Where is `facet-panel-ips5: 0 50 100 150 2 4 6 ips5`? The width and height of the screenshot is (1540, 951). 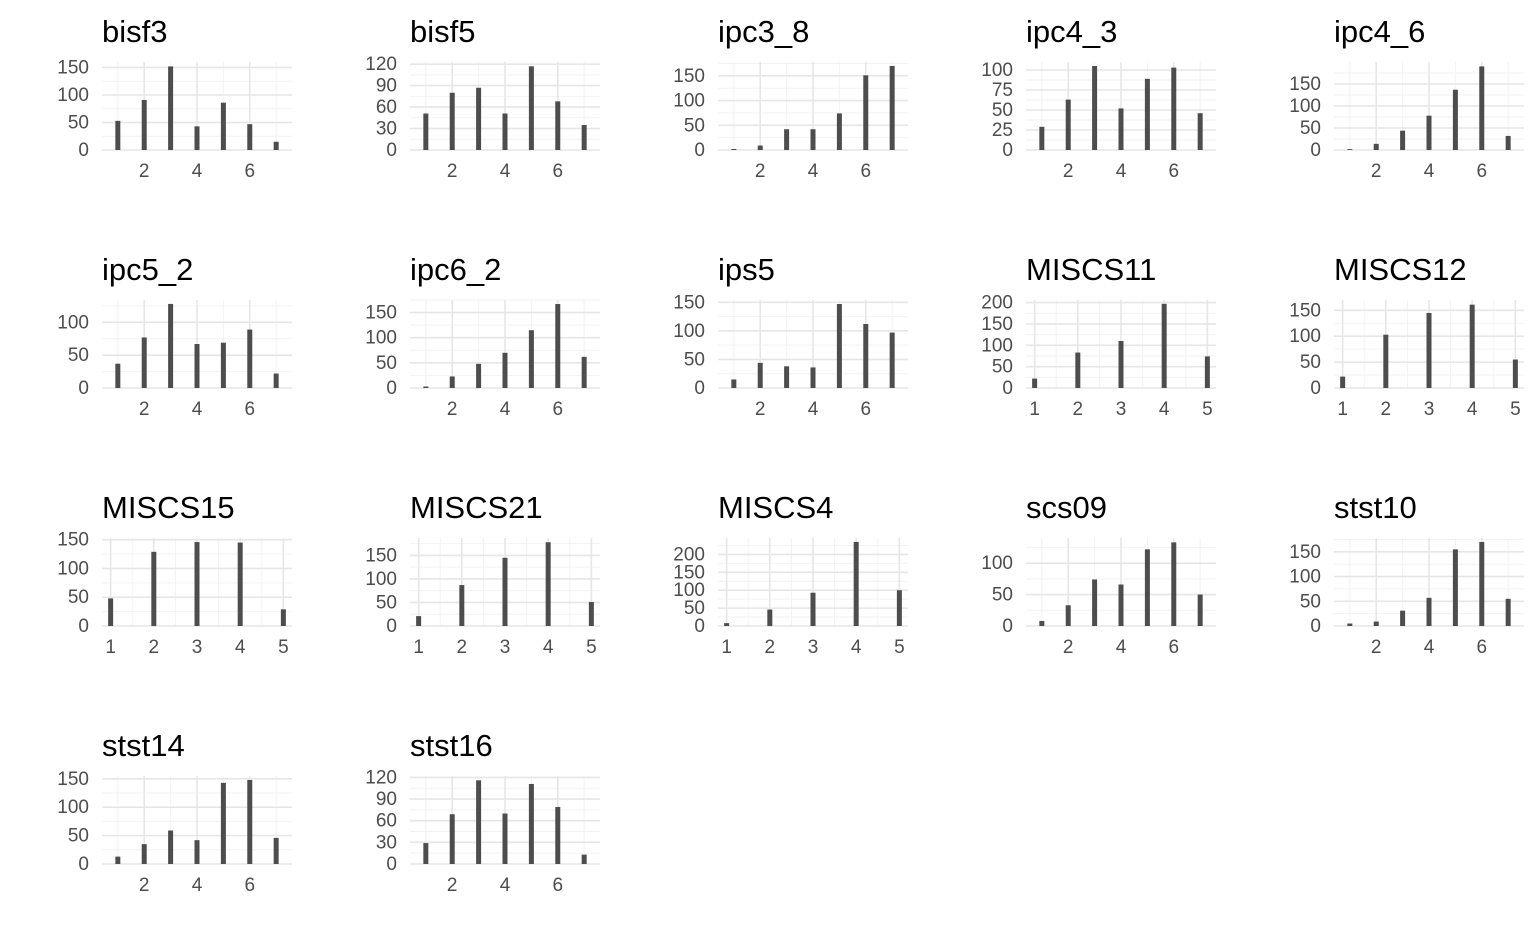
facet-panel-ips5: 0 50 100 150 2 4 6 ips5 is located at coordinates (790, 336).